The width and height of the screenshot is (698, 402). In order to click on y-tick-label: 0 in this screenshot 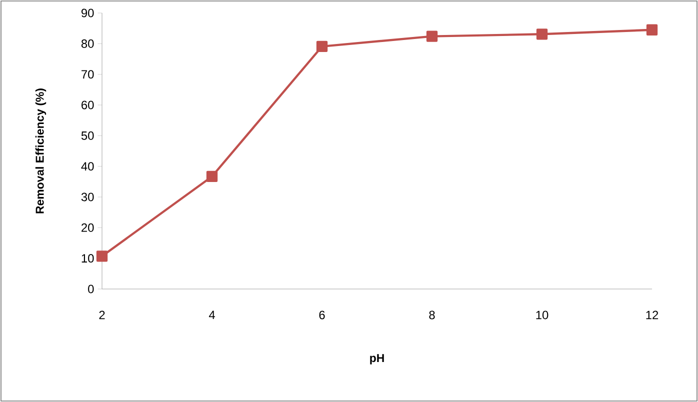, I will do `click(91, 289)`.